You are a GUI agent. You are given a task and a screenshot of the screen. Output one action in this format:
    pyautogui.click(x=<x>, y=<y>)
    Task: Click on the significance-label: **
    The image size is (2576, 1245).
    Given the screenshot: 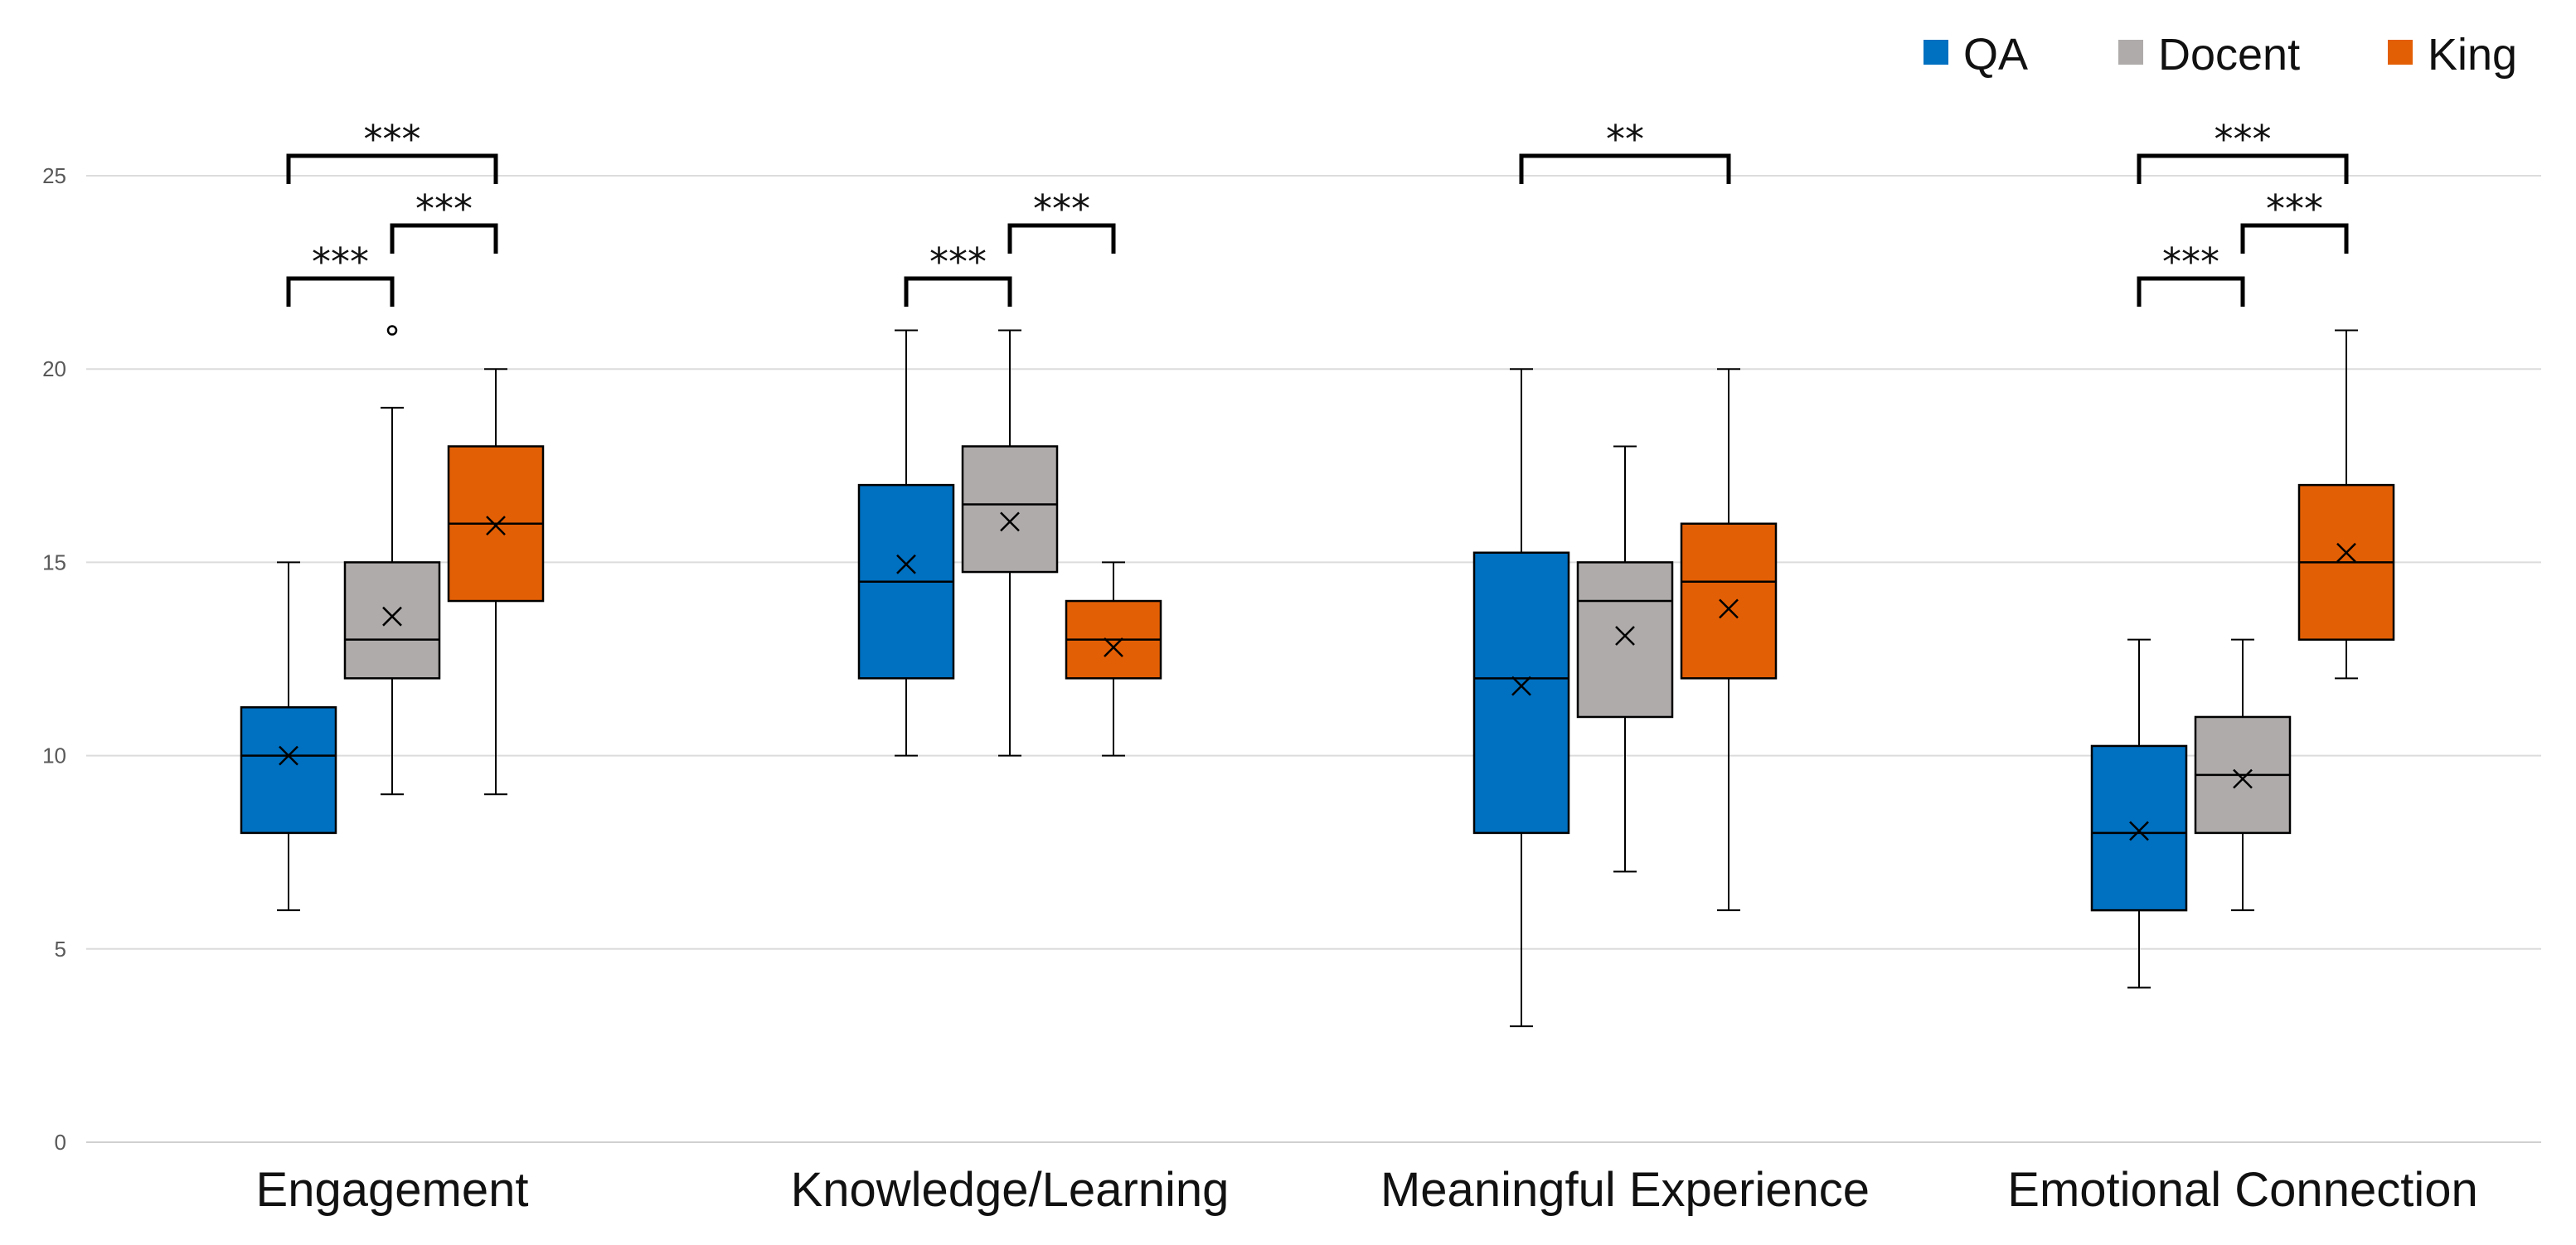 What is the action you would take?
    pyautogui.click(x=1625, y=139)
    